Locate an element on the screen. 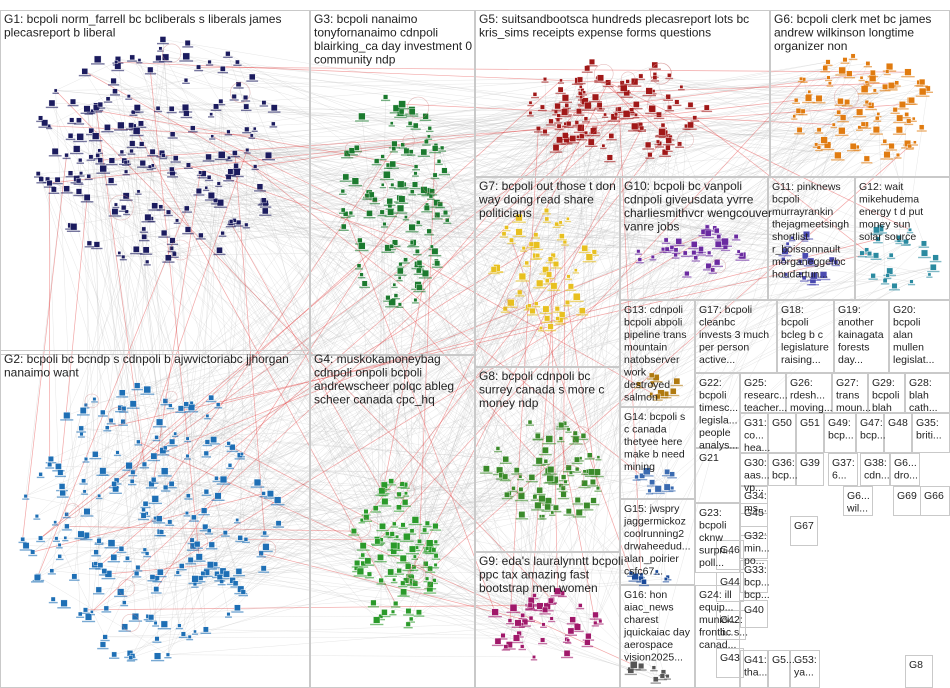  group-label-line: G43 is located at coordinates (730, 658).